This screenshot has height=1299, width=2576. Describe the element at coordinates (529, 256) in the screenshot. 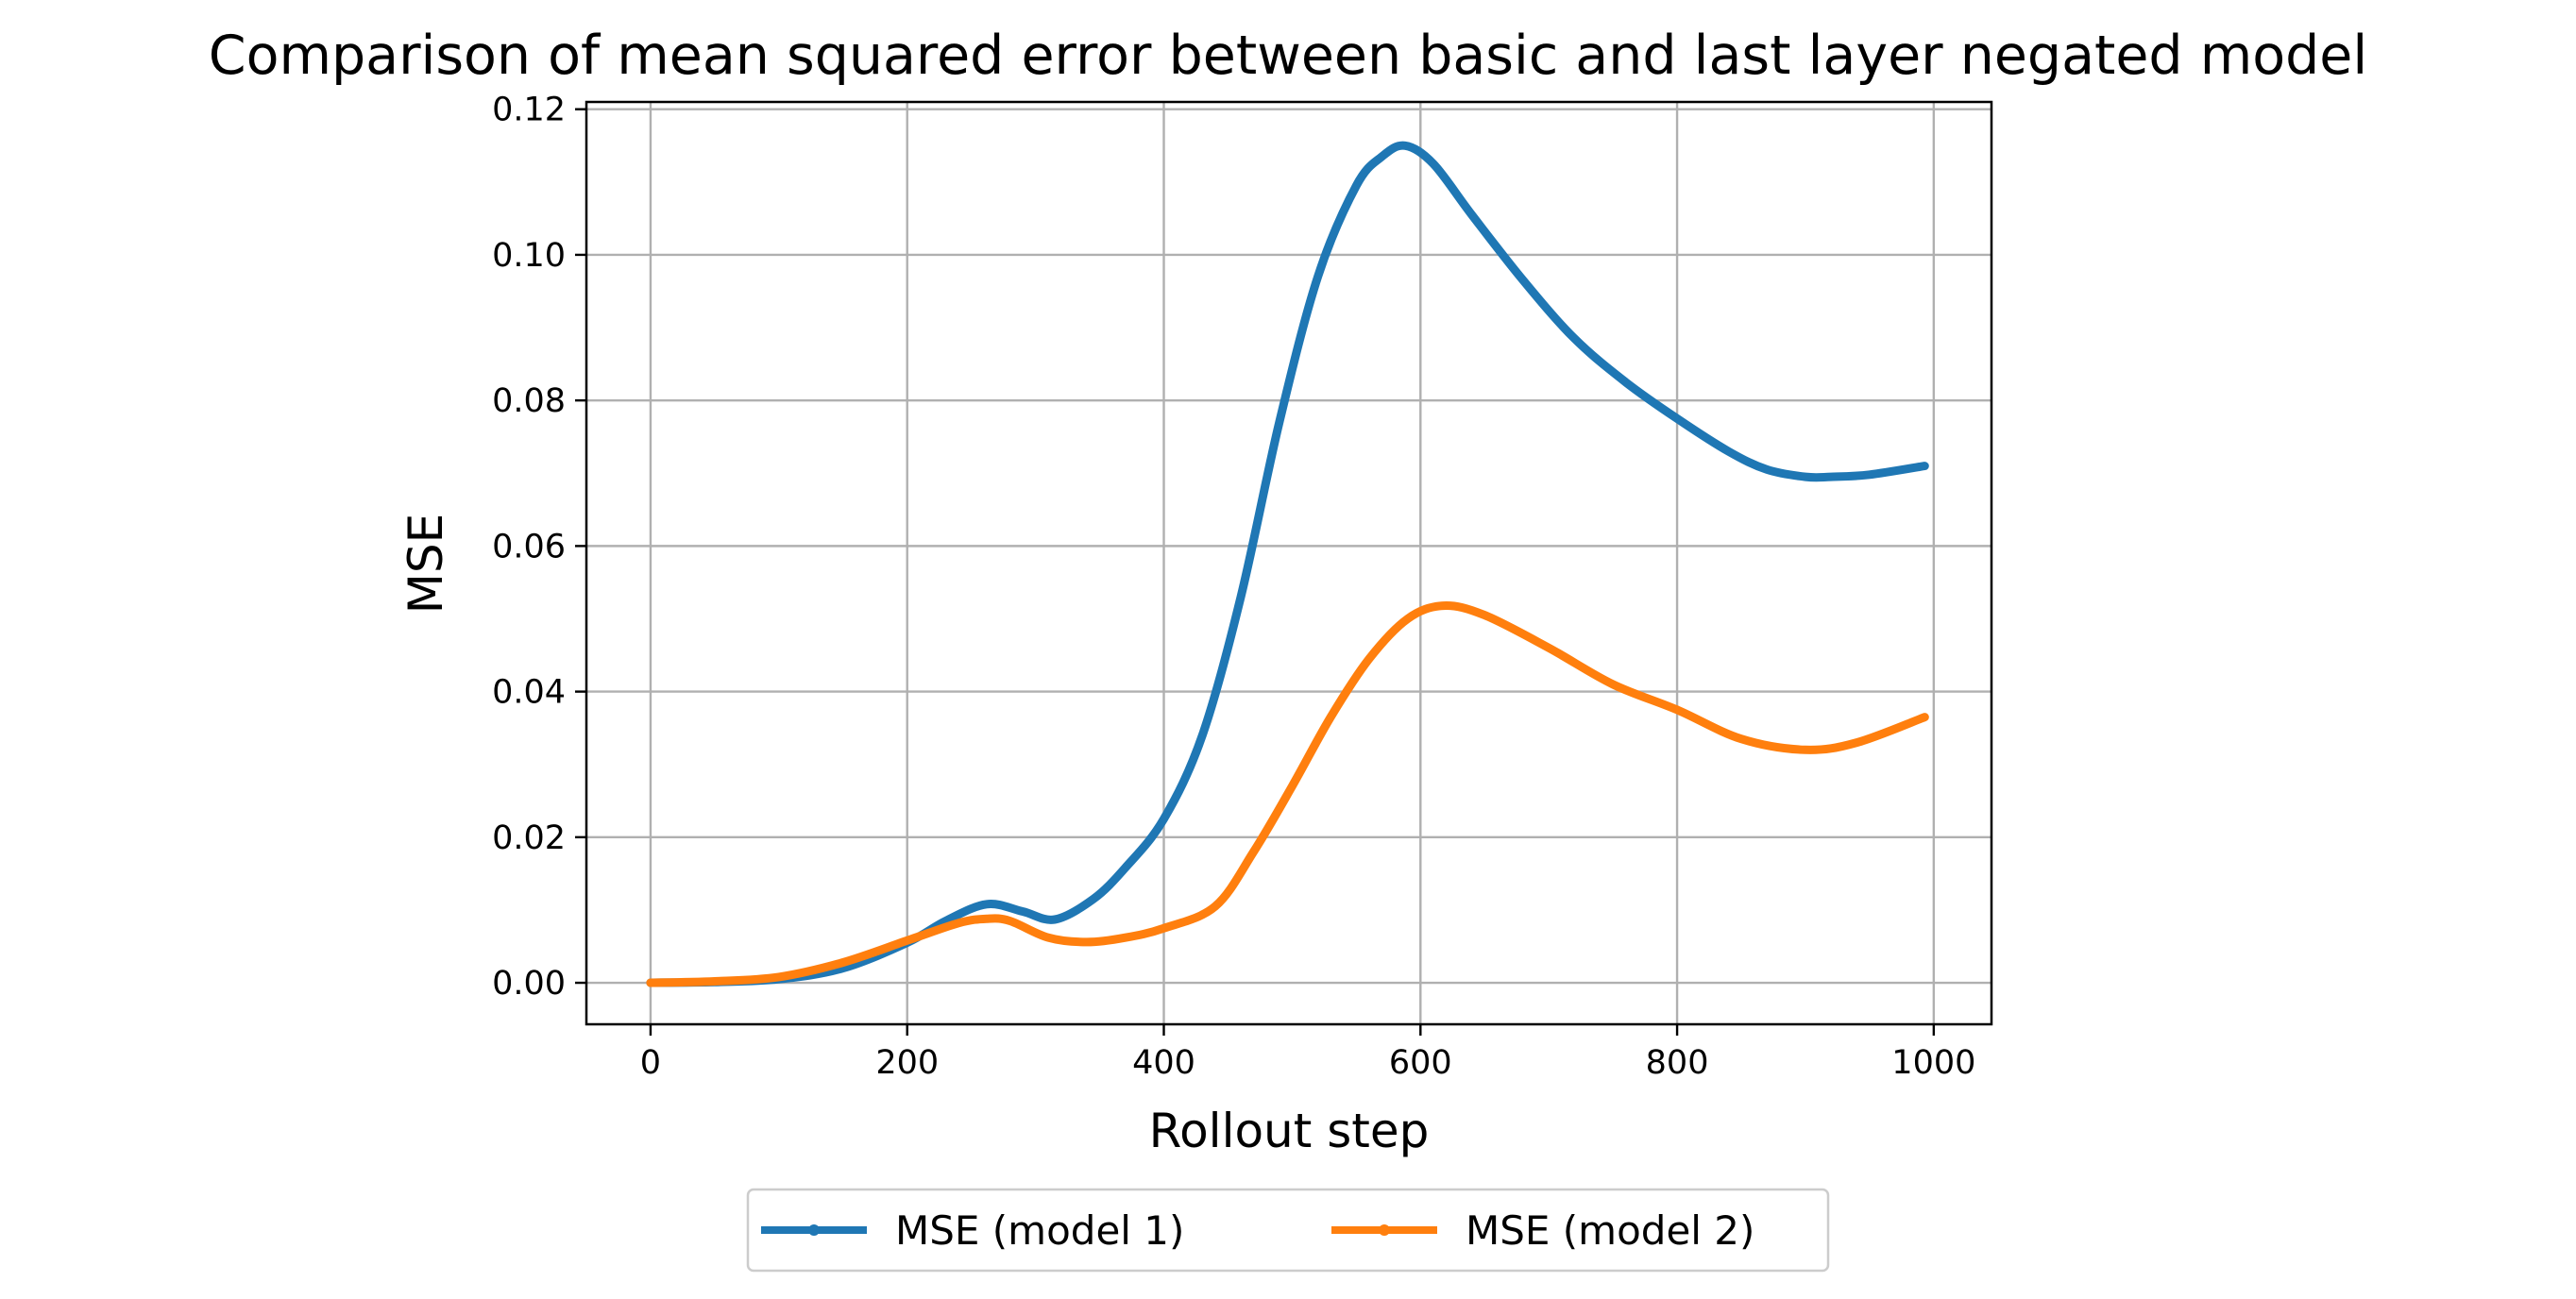

I see `y-tick-label: 0.10` at that location.